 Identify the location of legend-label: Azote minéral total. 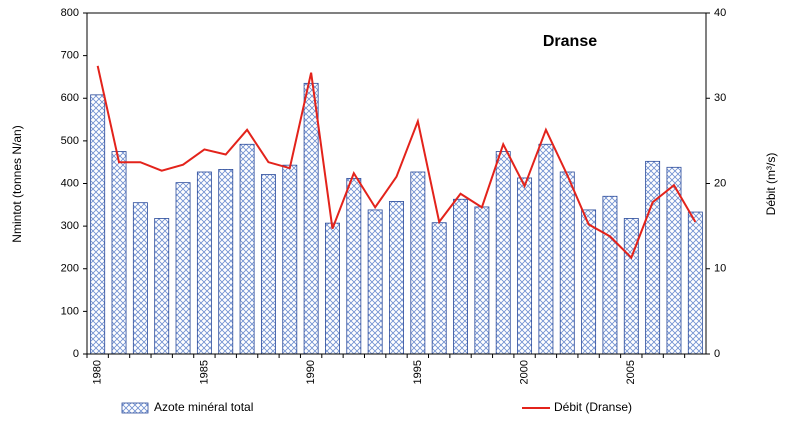
(203, 407).